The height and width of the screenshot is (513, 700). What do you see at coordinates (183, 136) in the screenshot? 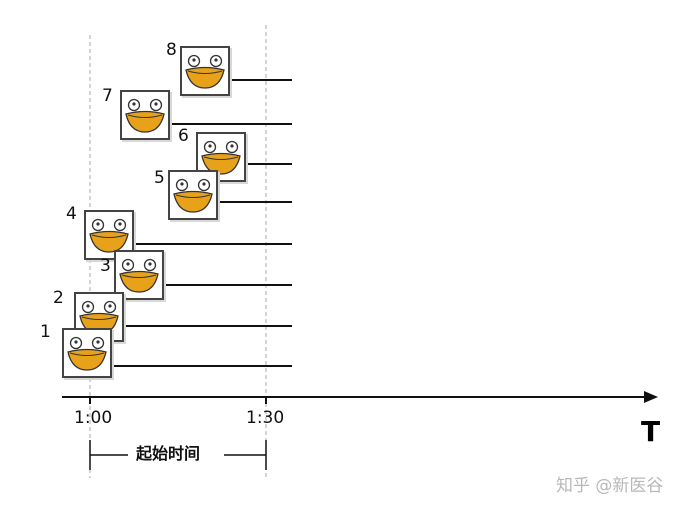
I see `item-label-6: 6` at bounding box center [183, 136].